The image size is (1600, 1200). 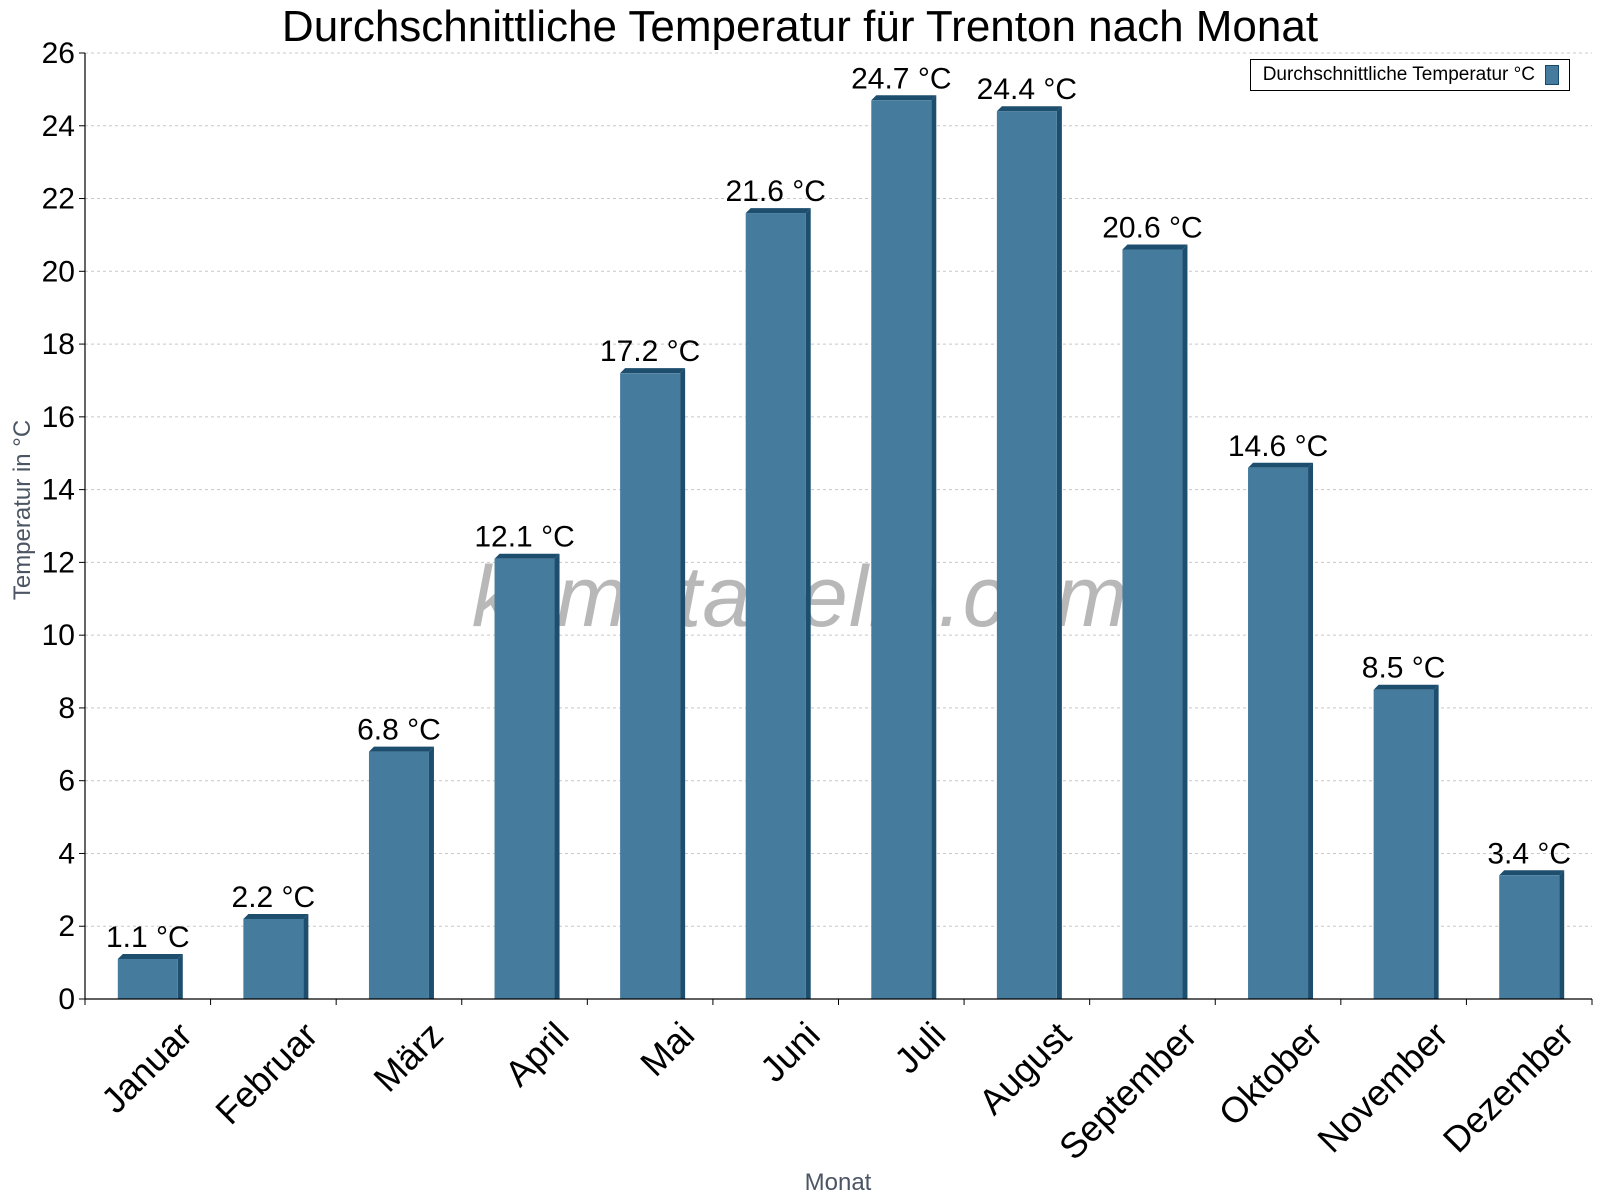 I want to click on x-tick-label: März, so click(x=408, y=1057).